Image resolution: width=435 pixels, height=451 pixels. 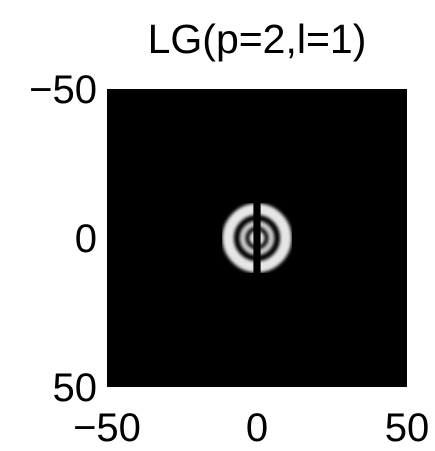 What do you see at coordinates (63, 90) in the screenshot?
I see `y-tick-label: −50` at bounding box center [63, 90].